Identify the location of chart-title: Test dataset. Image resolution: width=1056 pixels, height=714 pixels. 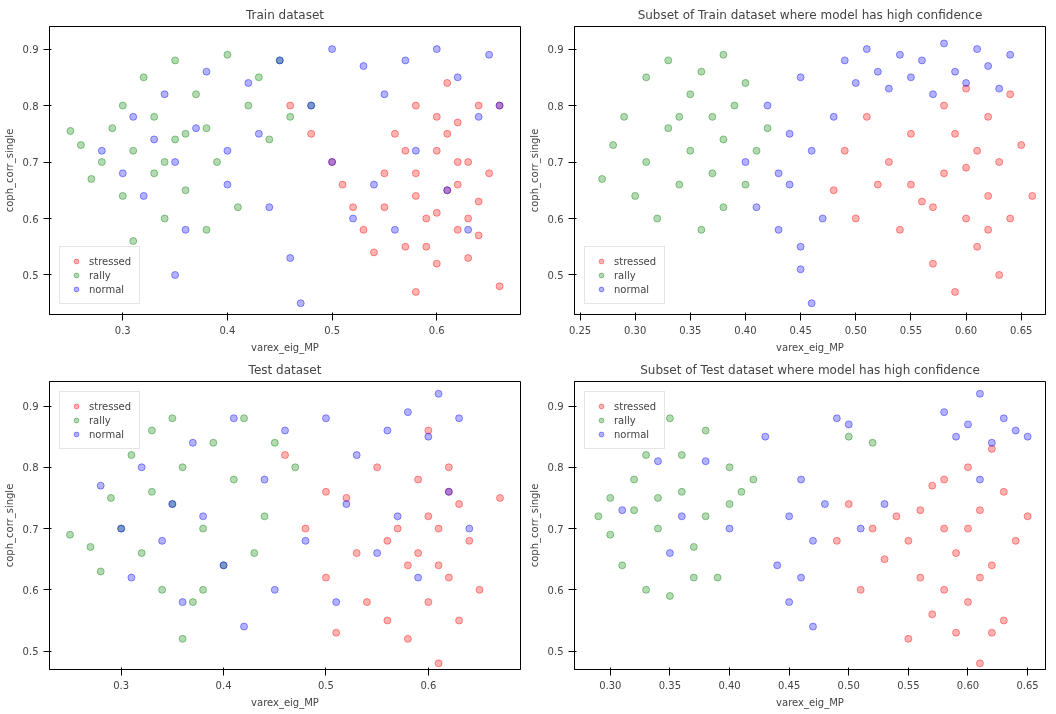
(284, 369).